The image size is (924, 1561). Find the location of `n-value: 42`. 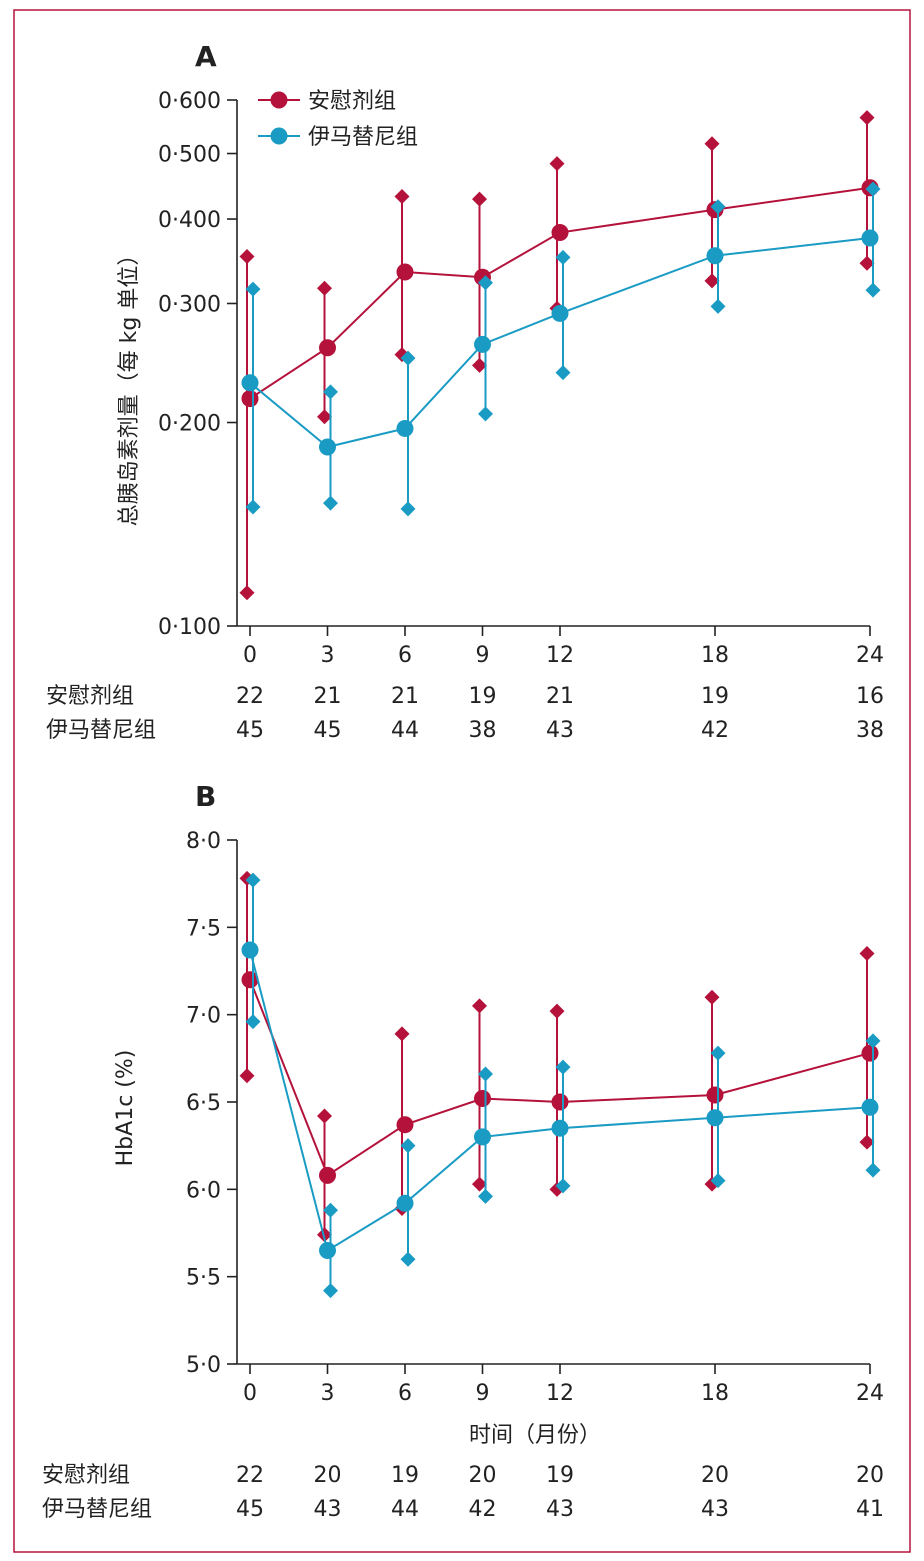

n-value: 42 is located at coordinates (483, 1509).